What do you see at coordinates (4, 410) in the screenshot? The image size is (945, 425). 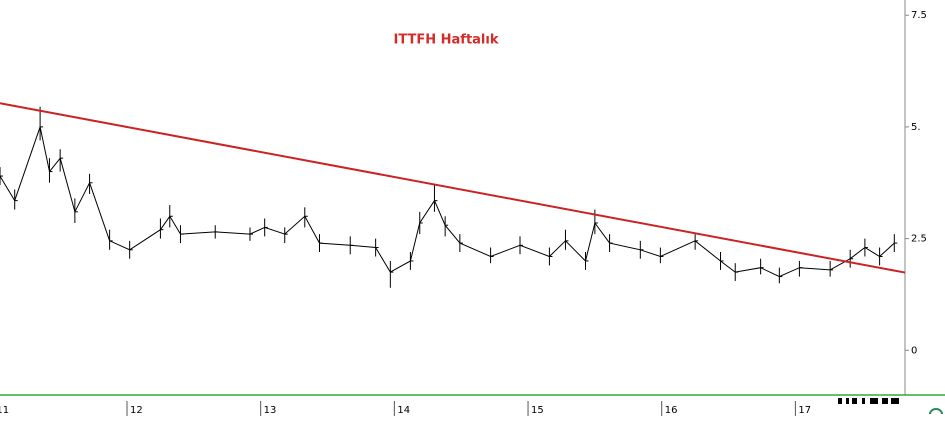 I see `x-tick-label: 11` at bounding box center [4, 410].